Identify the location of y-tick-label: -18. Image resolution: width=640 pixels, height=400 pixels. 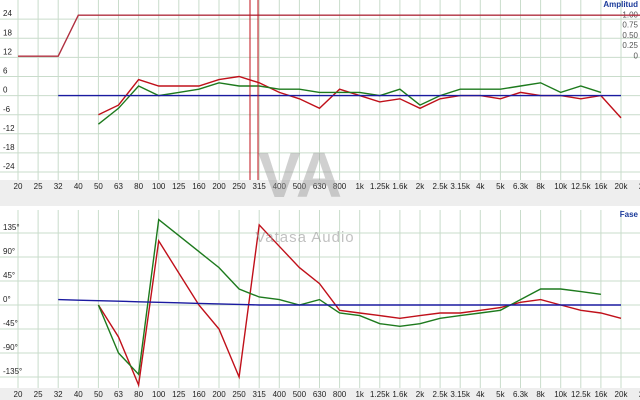
(9, 147).